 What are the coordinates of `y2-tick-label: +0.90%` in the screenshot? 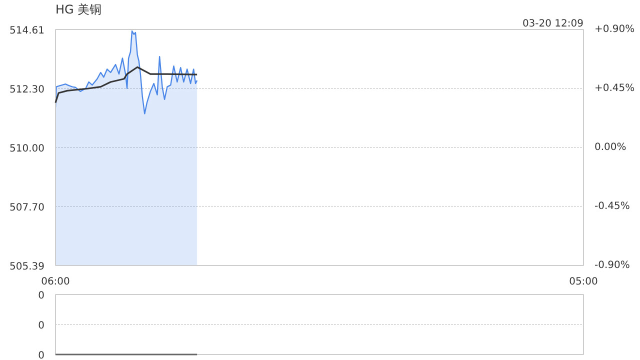 It's located at (614, 29).